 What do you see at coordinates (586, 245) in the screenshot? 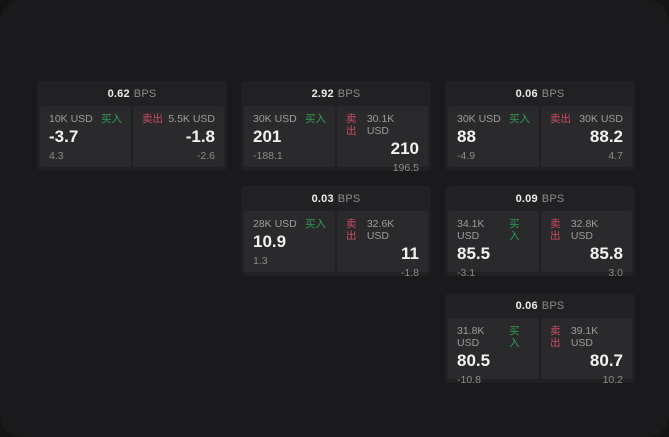
I see `sell-panel: 卖出 32.8K USD 85.8 3.0` at bounding box center [586, 245].